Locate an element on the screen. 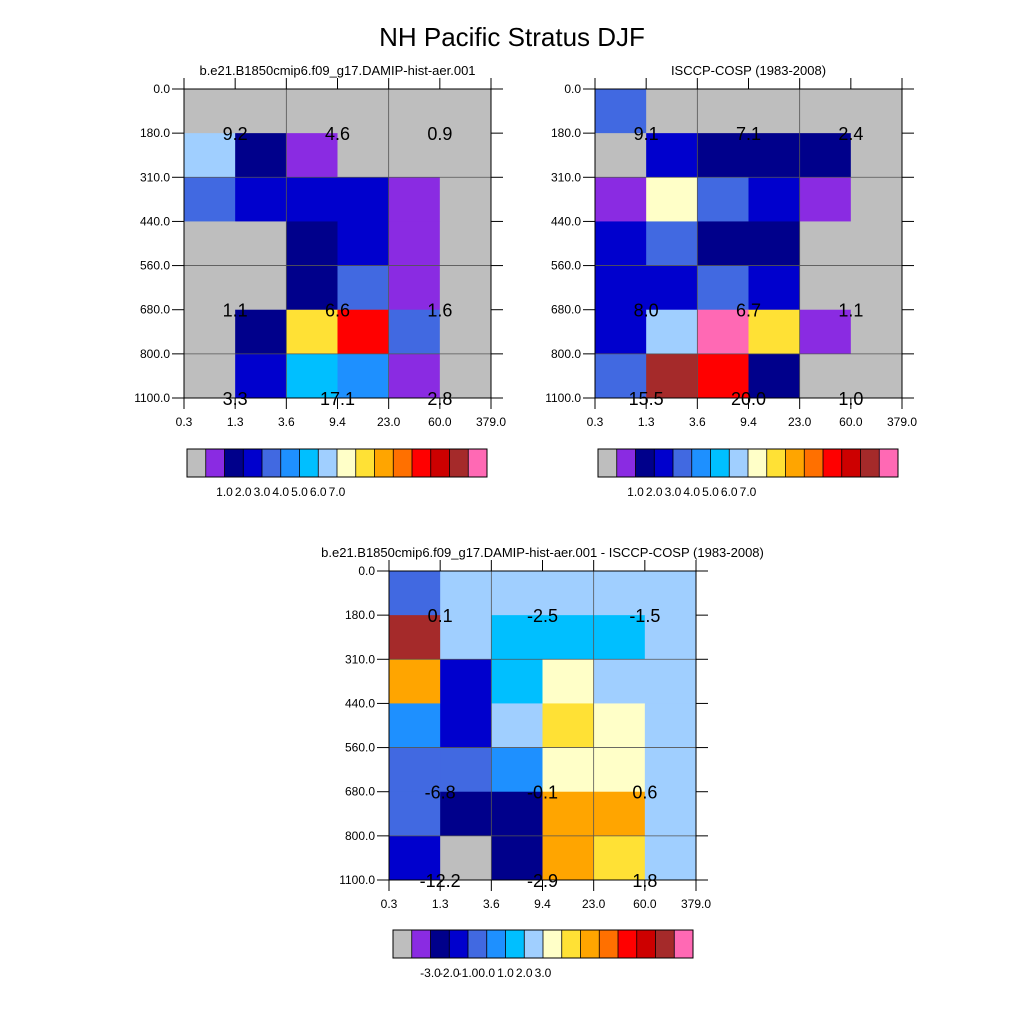 The height and width of the screenshot is (1024, 1024). y-tick-label: 800.0 is located at coordinates (360, 836).